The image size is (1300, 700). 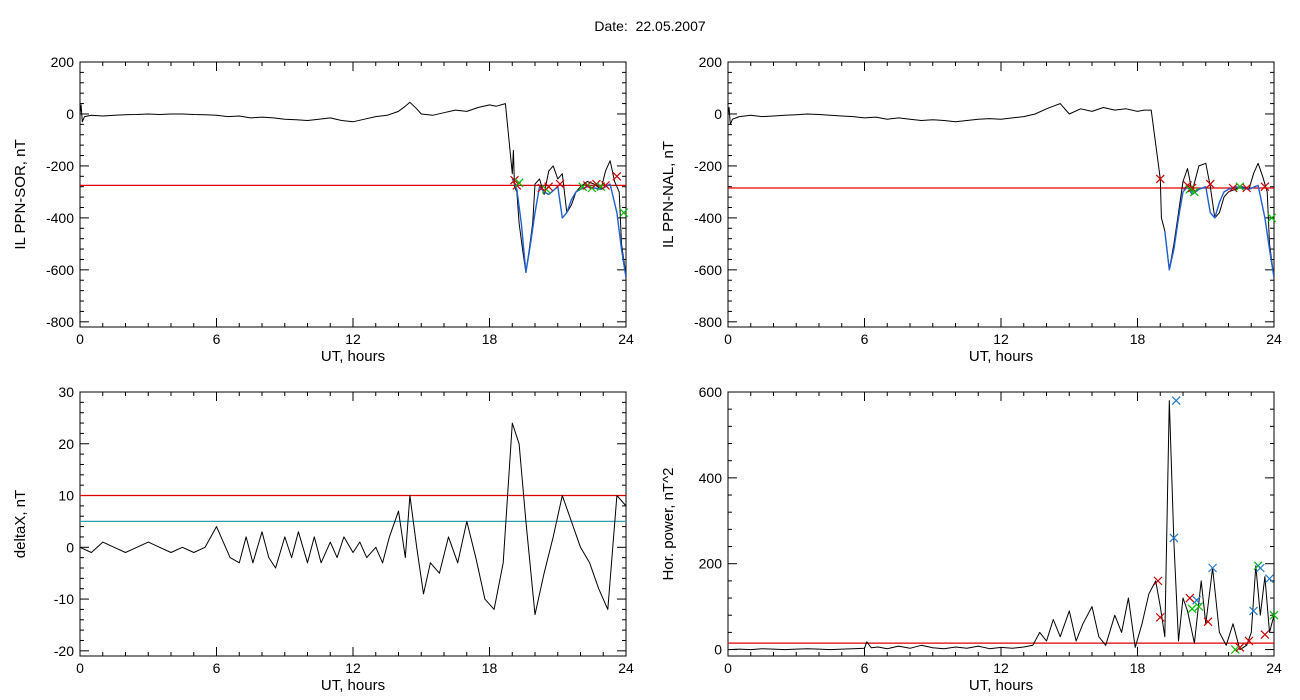 What do you see at coordinates (711, 392) in the screenshot?
I see `y-tick-label: 600` at bounding box center [711, 392].